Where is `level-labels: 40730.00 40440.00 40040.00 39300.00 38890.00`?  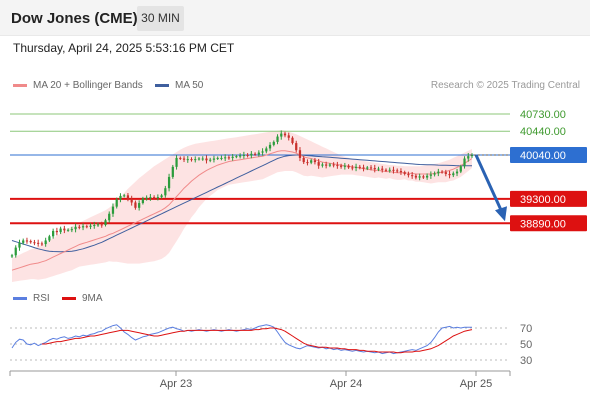 level-labels: 40730.00 40440.00 40040.00 39300.00 38890.00 is located at coordinates (548, 170).